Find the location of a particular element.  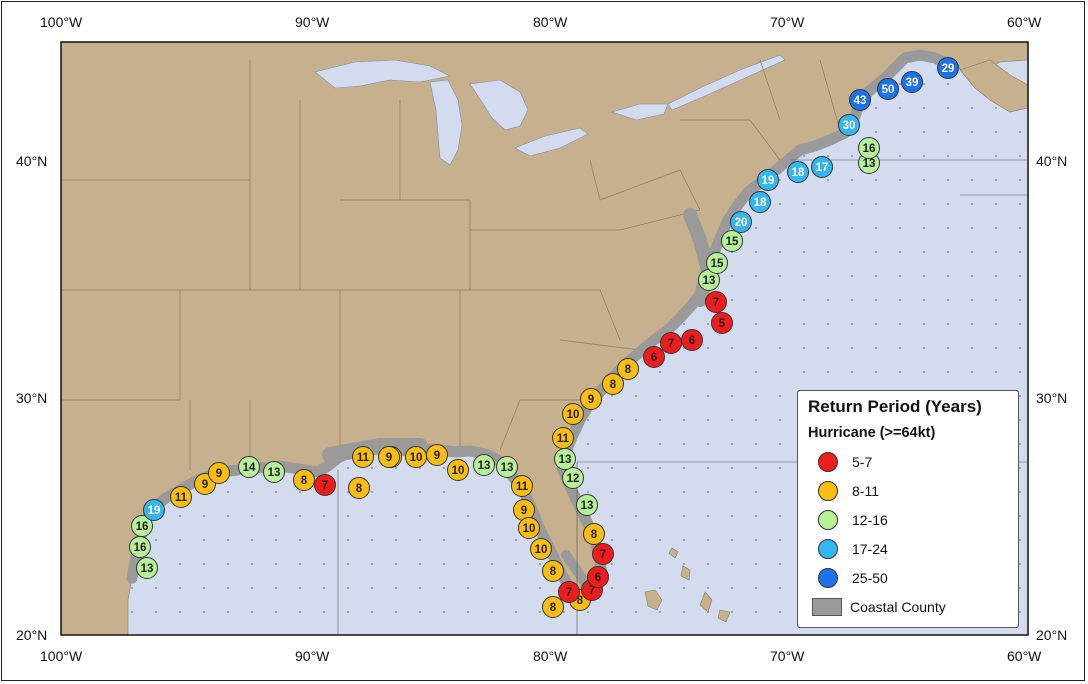

return-period-marker: 18 is located at coordinates (798, 172).